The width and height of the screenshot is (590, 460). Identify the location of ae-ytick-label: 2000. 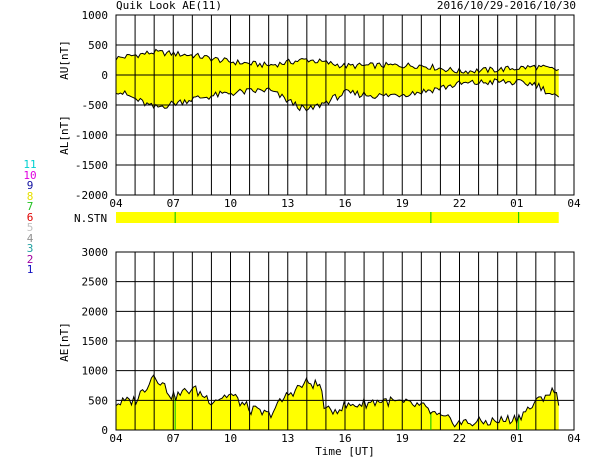
(95, 311).